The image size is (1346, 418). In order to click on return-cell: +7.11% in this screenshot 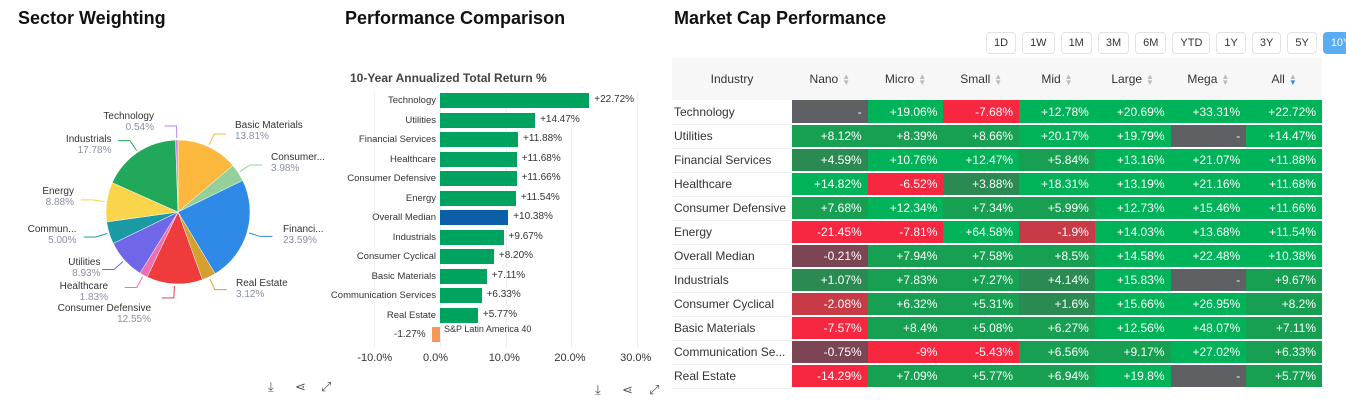, I will do `click(1284, 328)`.